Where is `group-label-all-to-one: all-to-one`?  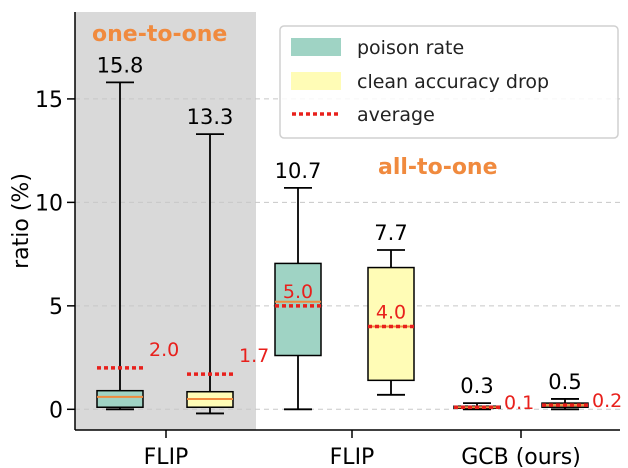
group-label-all-to-one: all-to-one is located at coordinates (438, 167).